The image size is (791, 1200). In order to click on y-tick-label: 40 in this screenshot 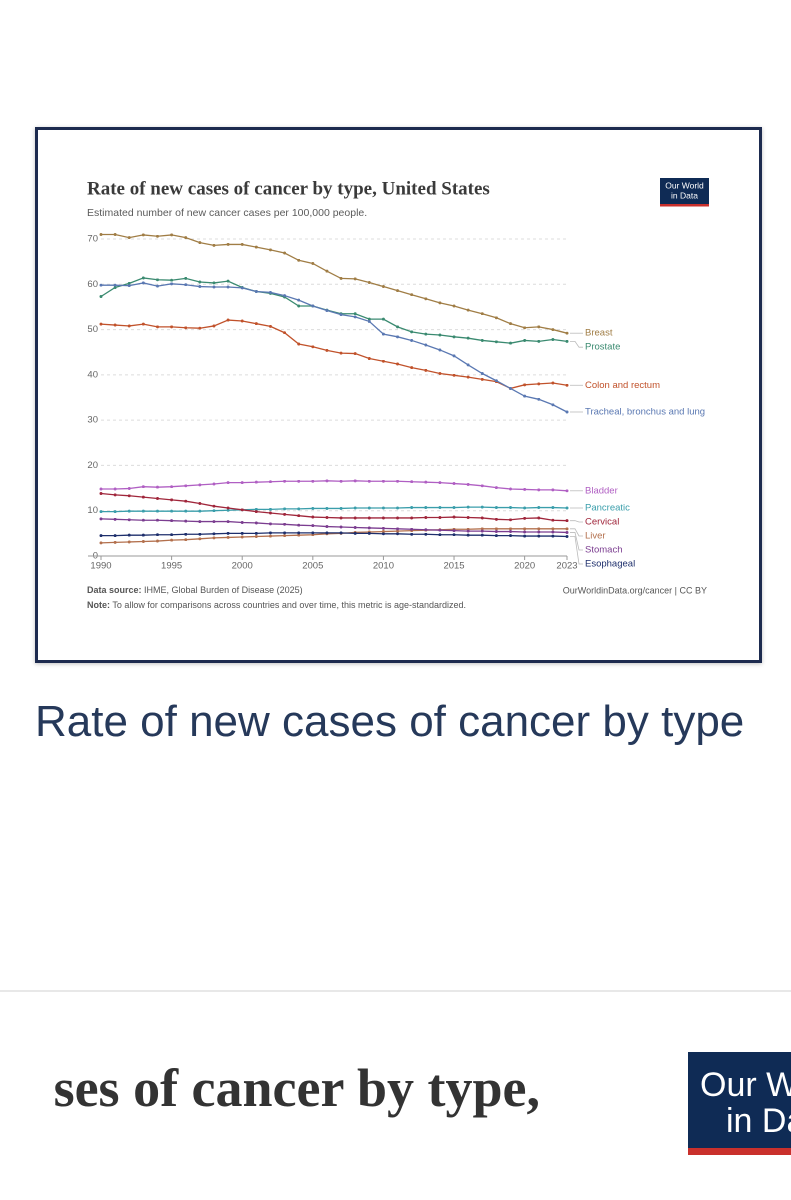, I will do `click(92, 374)`.